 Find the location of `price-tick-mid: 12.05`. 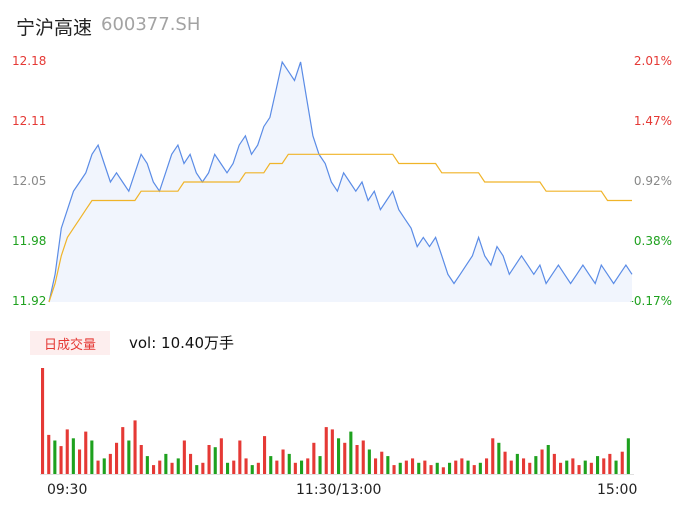

price-tick-mid: 12.05 is located at coordinates (29, 181).